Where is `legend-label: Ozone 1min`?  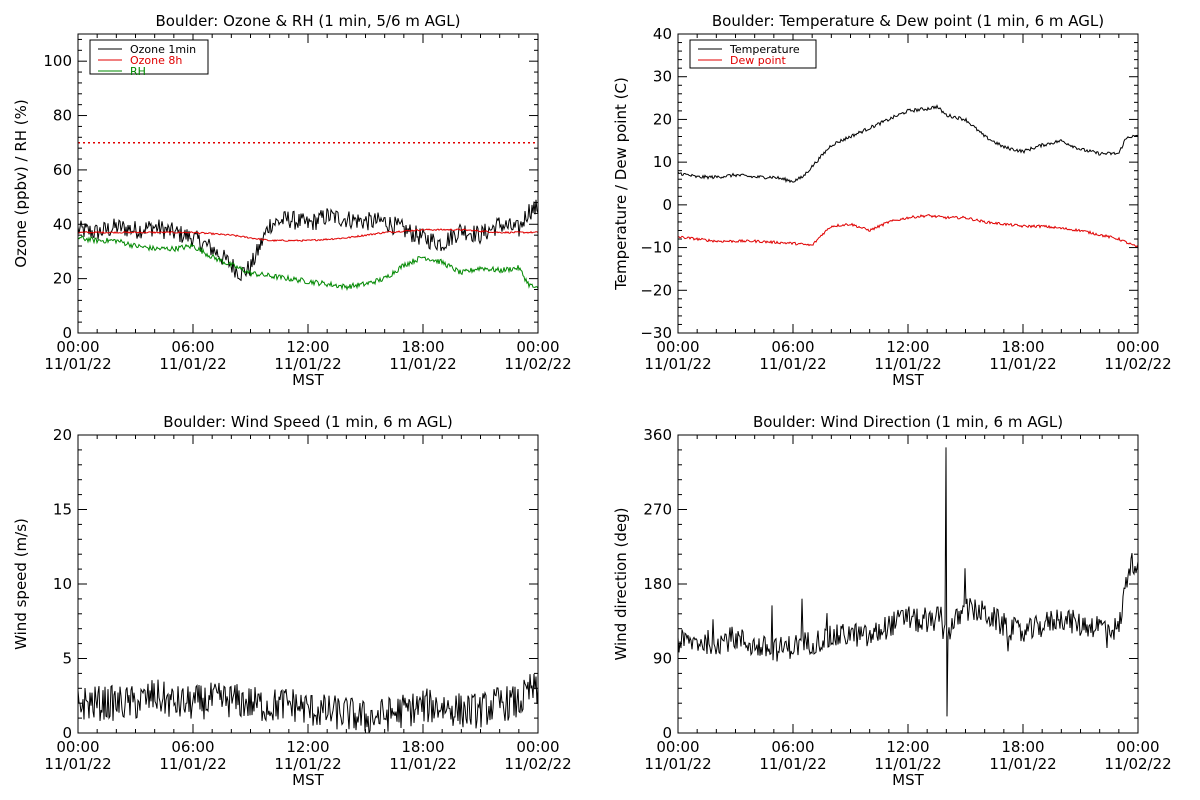
legend-label: Ozone 1min is located at coordinates (163, 49).